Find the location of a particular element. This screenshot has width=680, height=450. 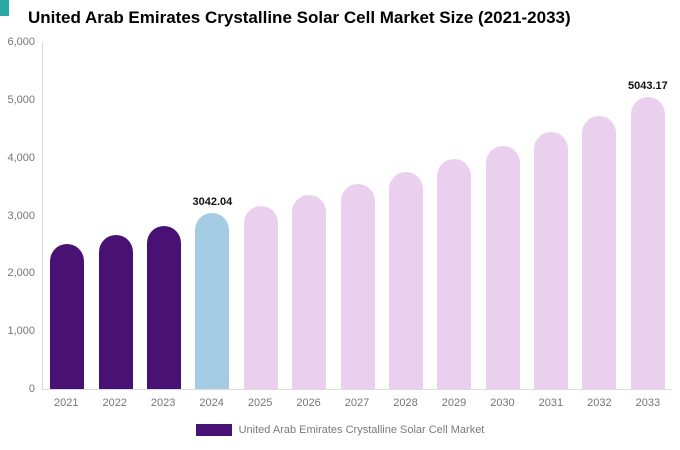

x-tick-label: 2025 is located at coordinates (260, 403).